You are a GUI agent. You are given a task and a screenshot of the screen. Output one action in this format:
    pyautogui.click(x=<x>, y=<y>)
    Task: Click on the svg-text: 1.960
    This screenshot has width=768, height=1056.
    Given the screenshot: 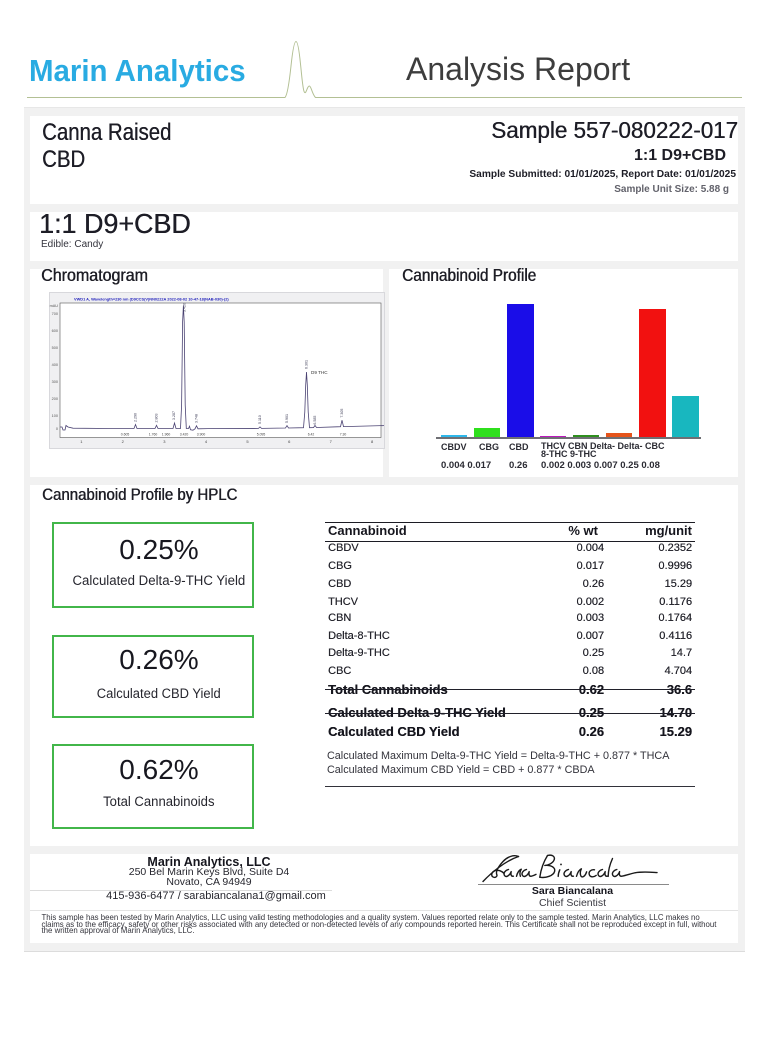 What is the action you would take?
    pyautogui.click(x=166, y=435)
    